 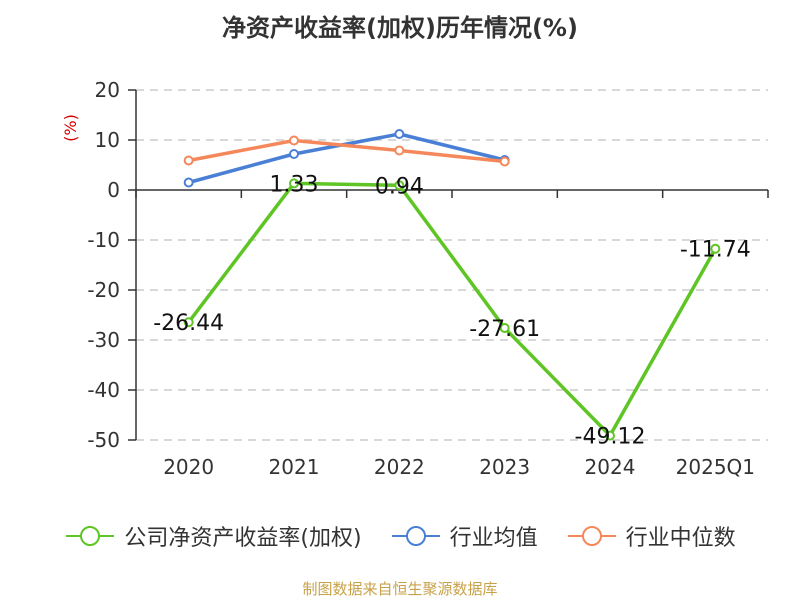 I want to click on data-label: -26.44, so click(x=188, y=323).